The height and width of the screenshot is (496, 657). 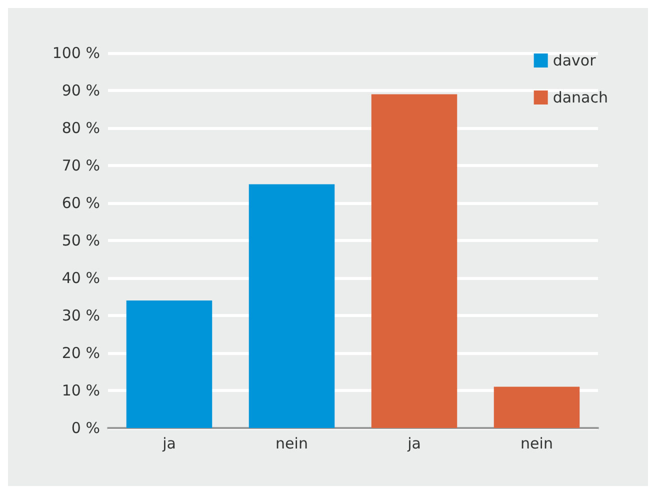 I want to click on legend-label: davor, so click(x=574, y=61).